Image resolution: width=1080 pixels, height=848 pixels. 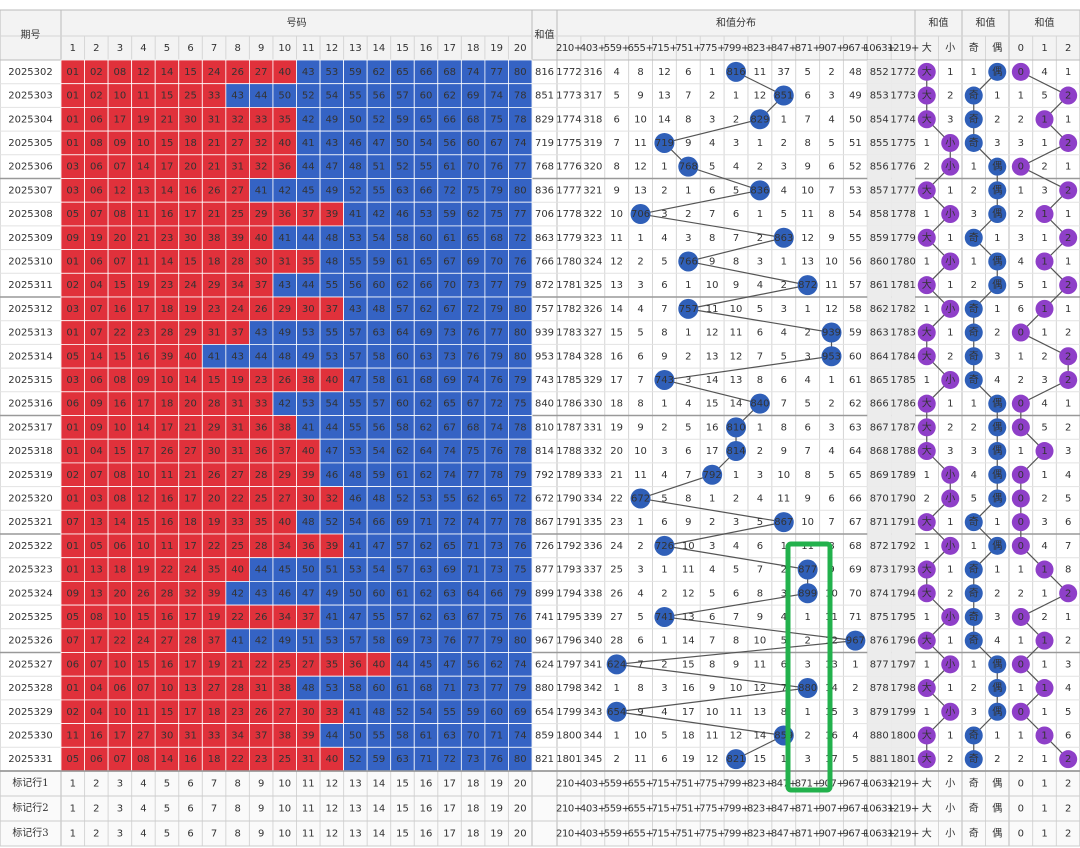 What do you see at coordinates (735, 72) in the screenshot?
I see `dist-hit-text: 816` at bounding box center [735, 72].